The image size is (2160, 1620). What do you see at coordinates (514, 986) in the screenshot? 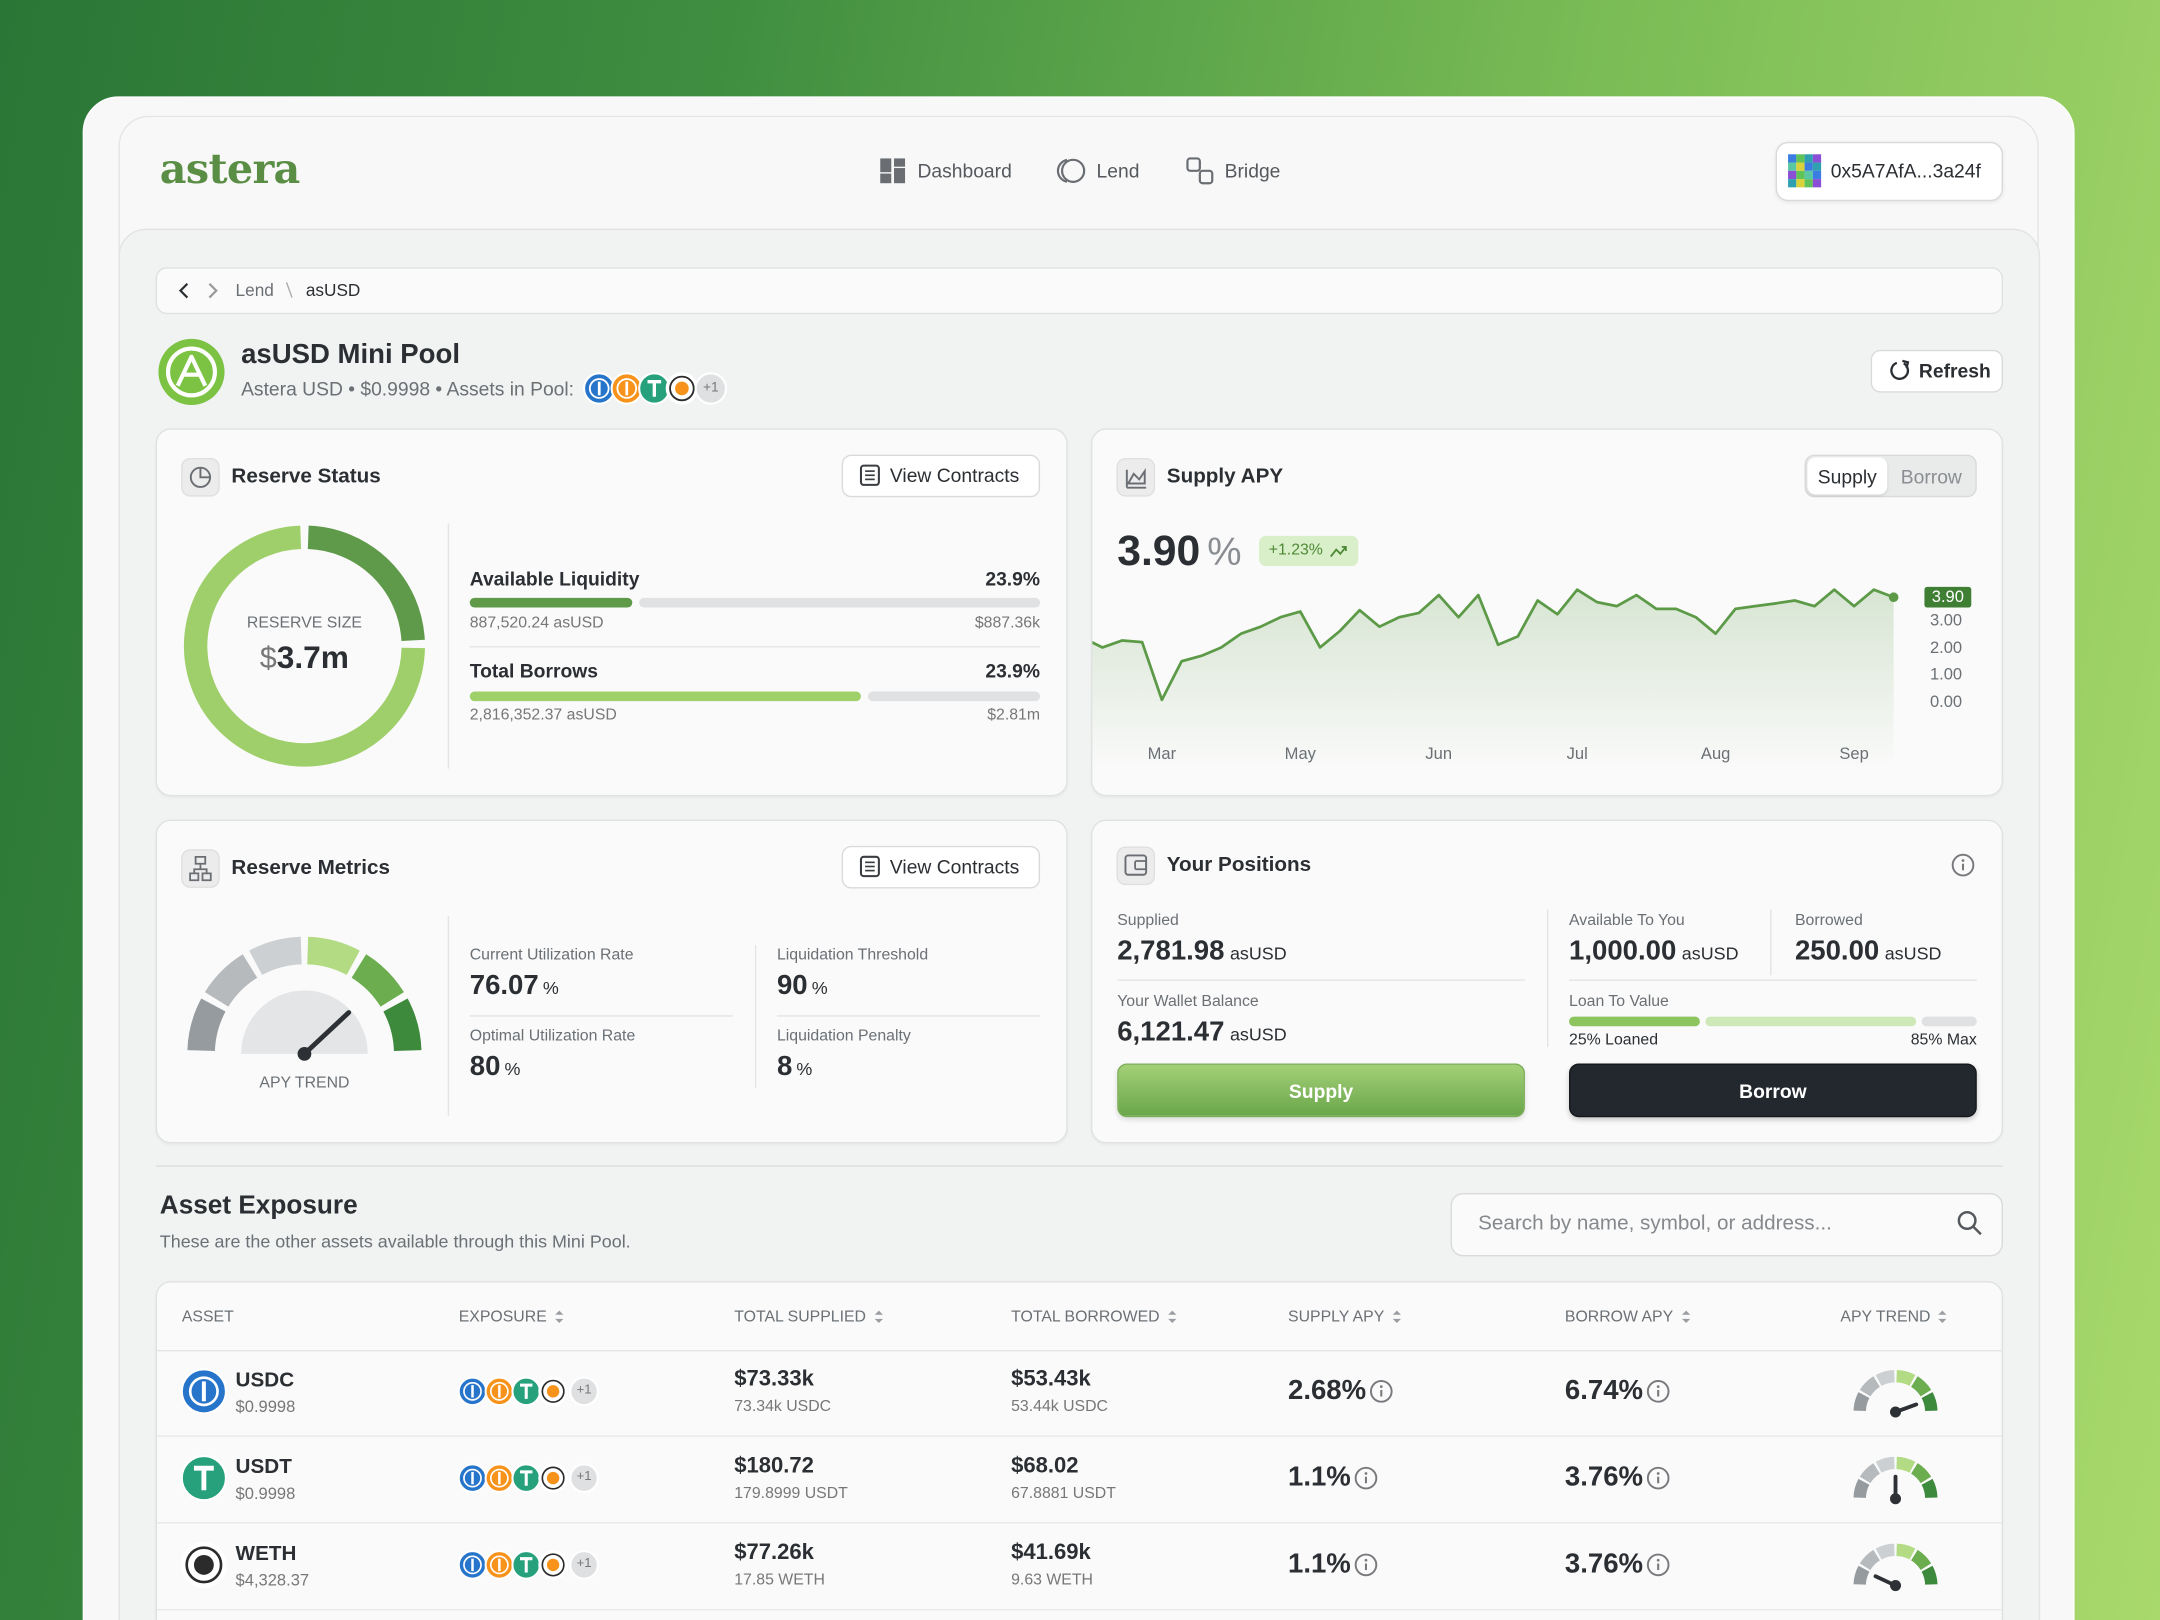
I see `metric-value: 76.07%` at bounding box center [514, 986].